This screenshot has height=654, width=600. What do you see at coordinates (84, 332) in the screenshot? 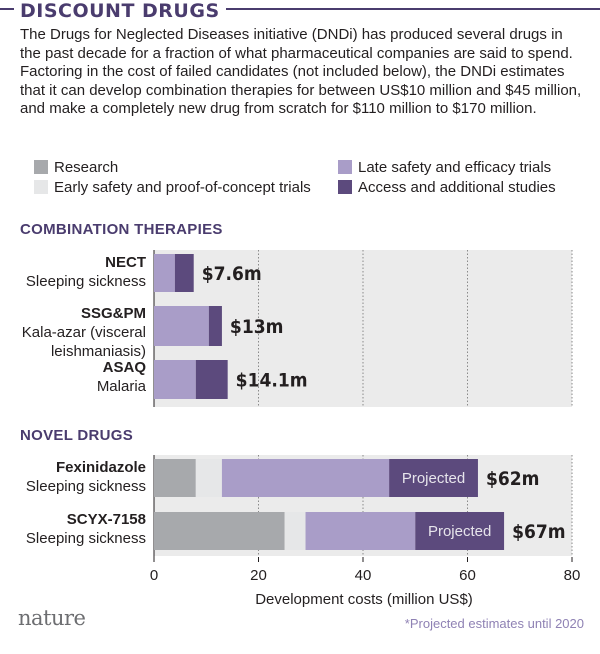
I see `row-subtitle-line: Kala-azar (visceral` at bounding box center [84, 332].